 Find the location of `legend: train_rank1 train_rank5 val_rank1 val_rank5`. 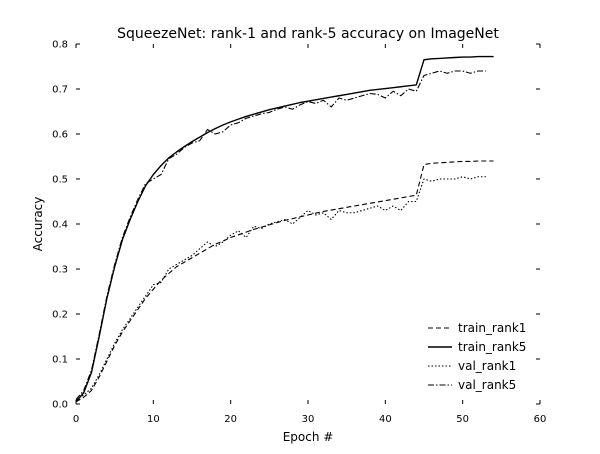

legend: train_rank1 train_rank5 val_rank1 val_rank5 is located at coordinates (477, 356).